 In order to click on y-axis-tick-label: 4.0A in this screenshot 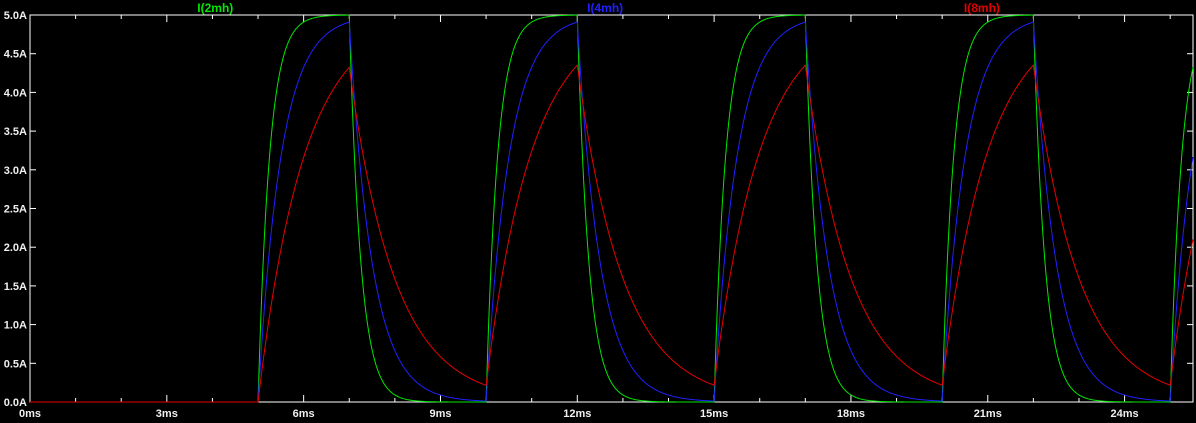, I will do `click(15, 93)`.